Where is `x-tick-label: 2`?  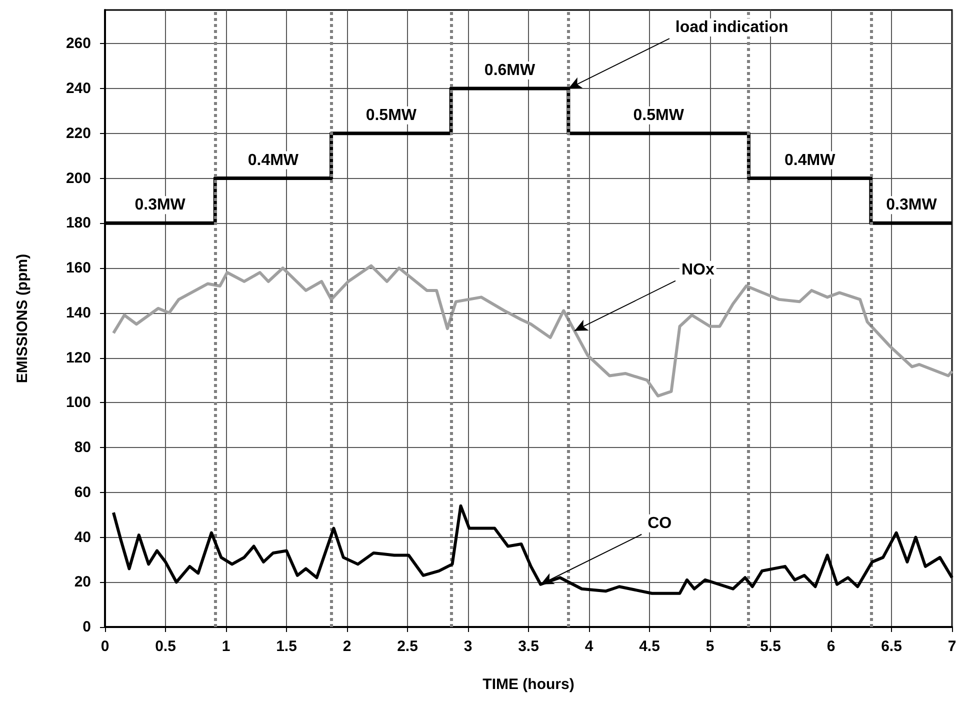
x-tick-label: 2 is located at coordinates (347, 646).